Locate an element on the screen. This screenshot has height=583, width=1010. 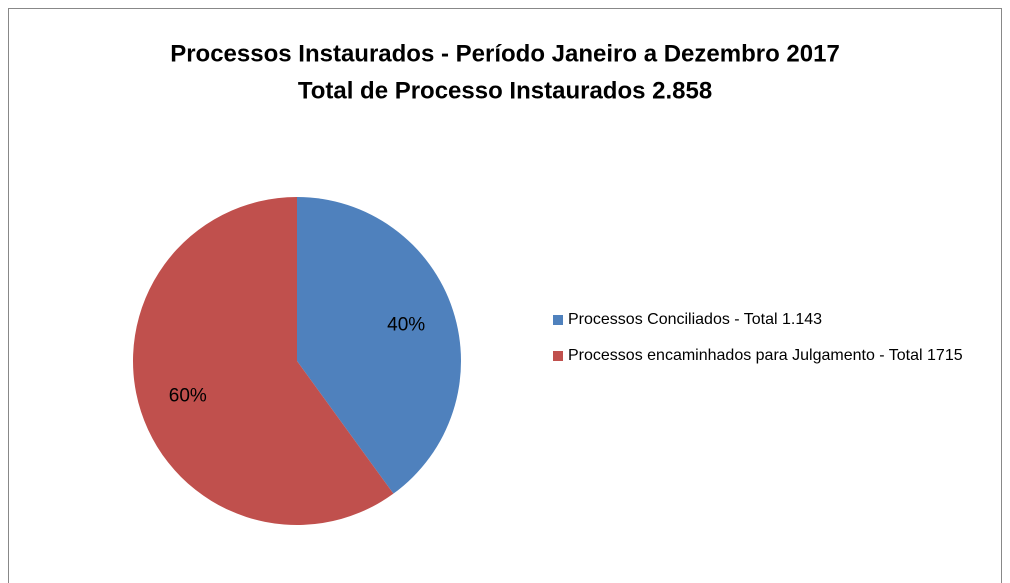
chart-title: Total de Processo Instaurados 2.858 is located at coordinates (505, 90).